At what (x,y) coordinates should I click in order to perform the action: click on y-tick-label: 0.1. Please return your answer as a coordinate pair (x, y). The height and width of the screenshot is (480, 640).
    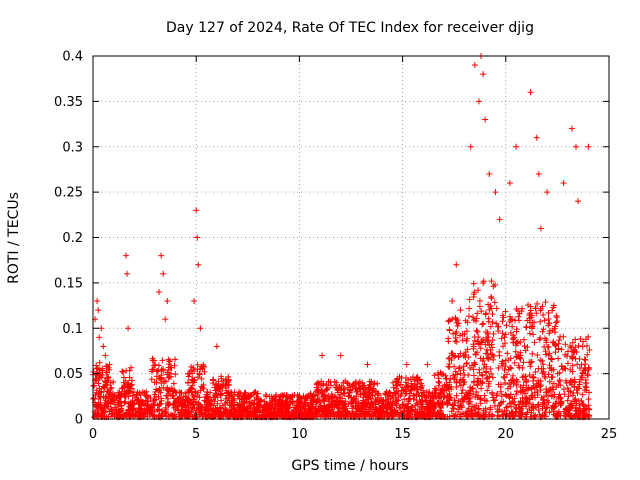
    Looking at the image, I should click on (72, 329).